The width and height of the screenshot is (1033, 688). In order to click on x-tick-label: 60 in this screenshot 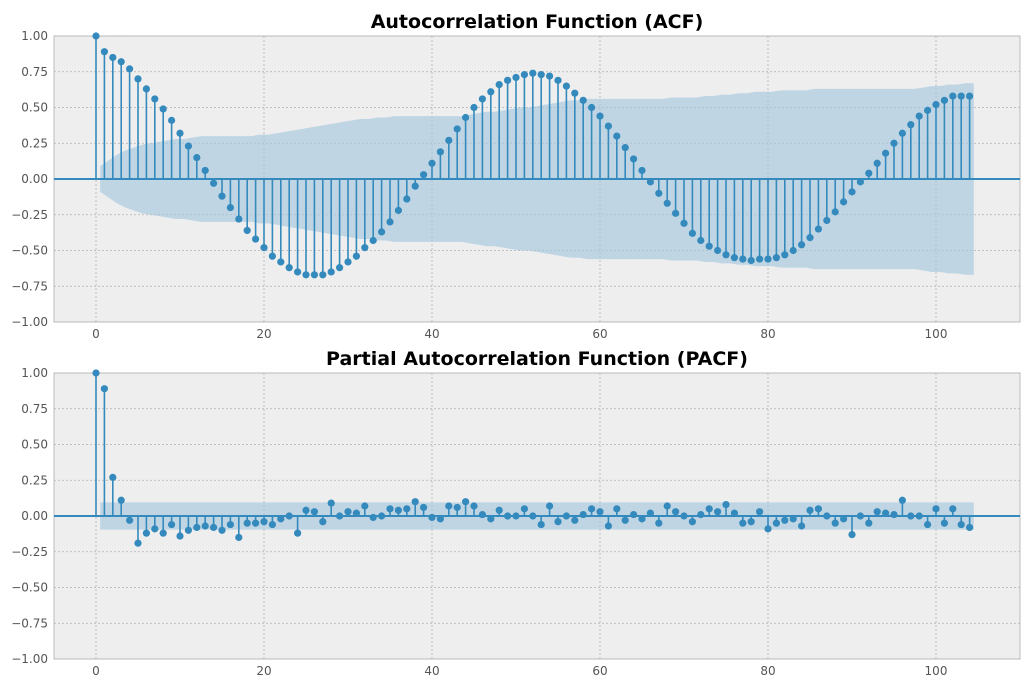, I will do `click(599, 334)`.